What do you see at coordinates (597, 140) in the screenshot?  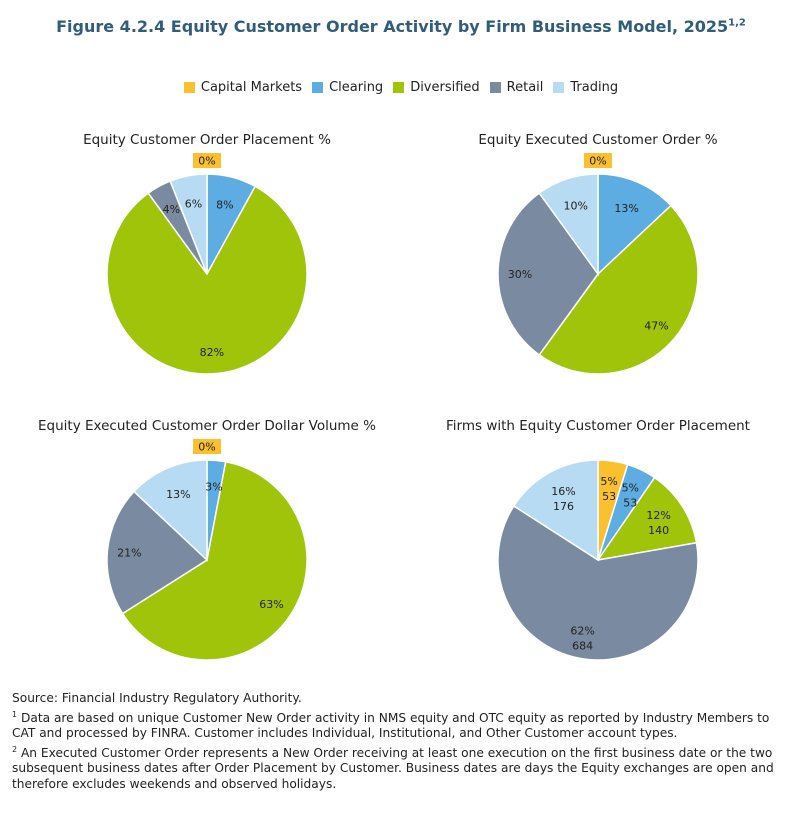 I see `chart-title: Equity Executed Customer Order %` at bounding box center [597, 140].